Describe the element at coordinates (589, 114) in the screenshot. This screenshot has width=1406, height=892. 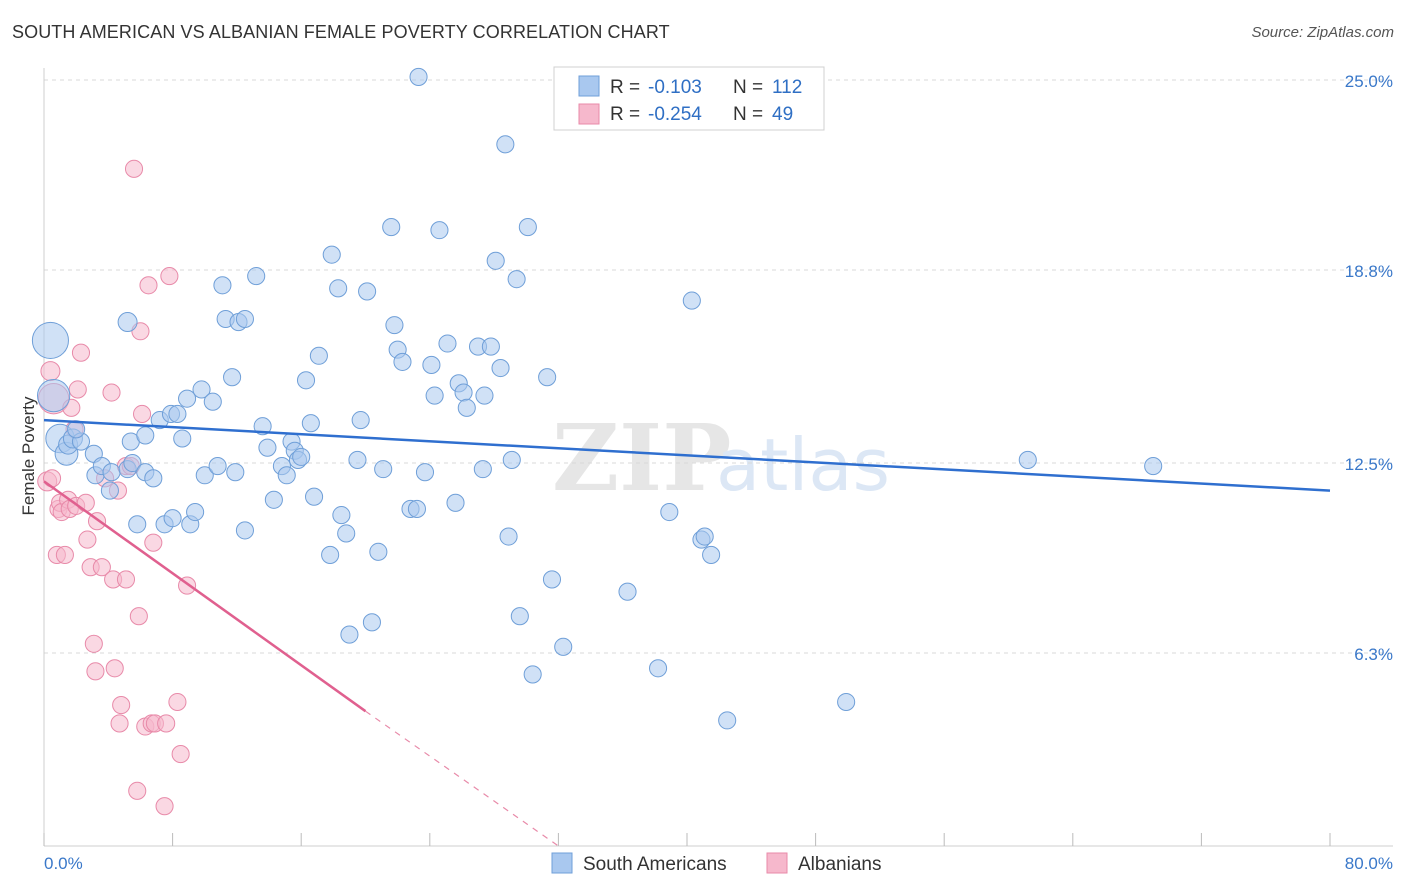
I see `legend-swatch-albanians` at that location.